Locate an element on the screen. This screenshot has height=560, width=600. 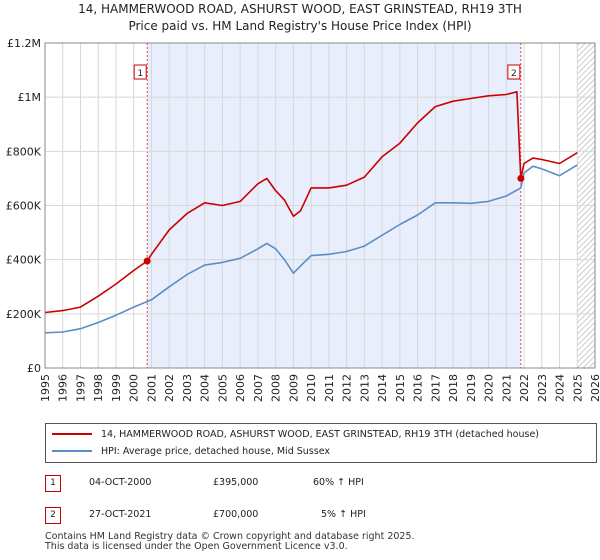
x-tick-label: 1999 is located at coordinates (116, 388).